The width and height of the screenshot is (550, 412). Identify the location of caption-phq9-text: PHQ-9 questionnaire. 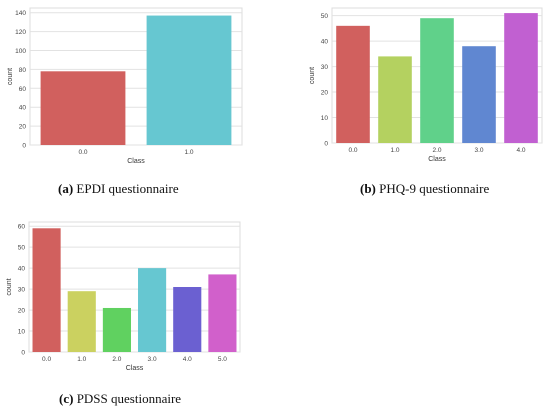
(434, 188).